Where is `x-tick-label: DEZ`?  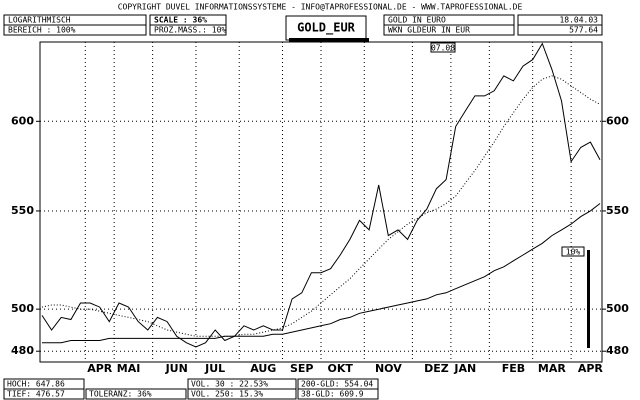 x-tick-label: DEZ is located at coordinates (436, 368).